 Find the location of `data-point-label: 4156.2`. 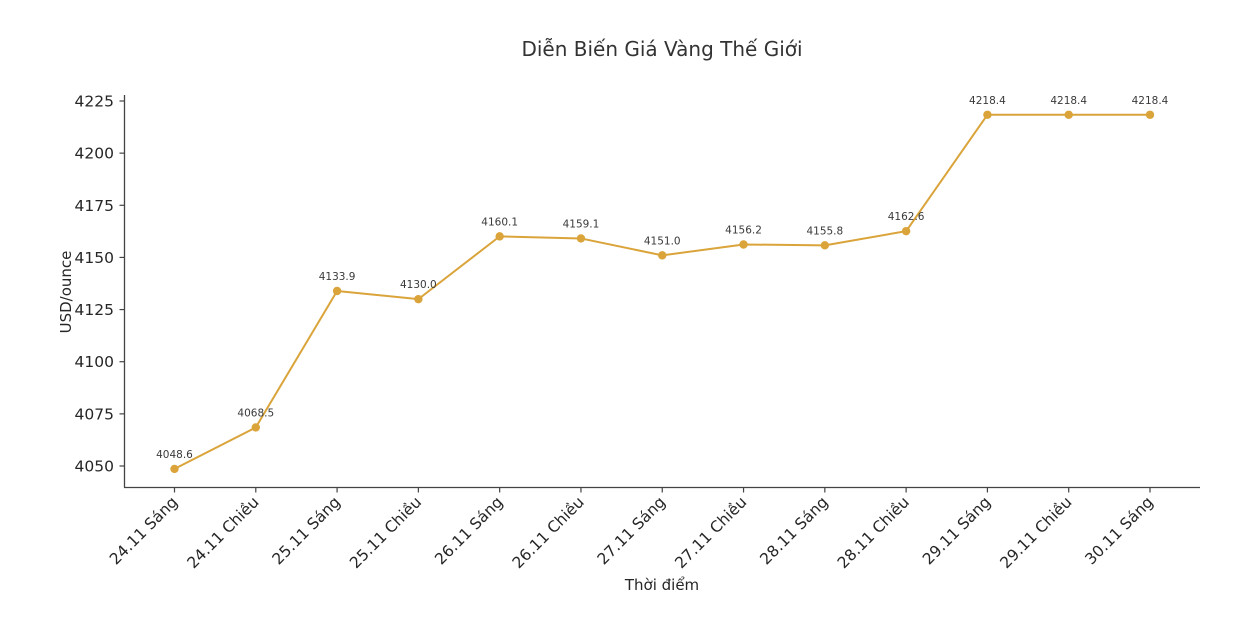

data-point-label: 4156.2 is located at coordinates (743, 230).